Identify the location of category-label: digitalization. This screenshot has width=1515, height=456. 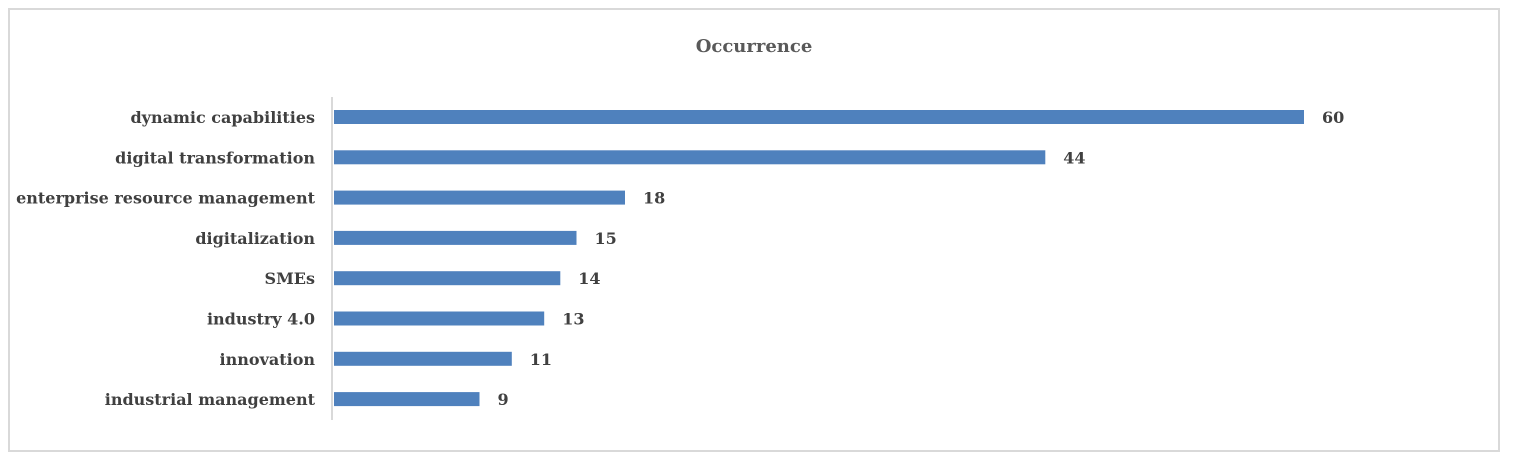
(255, 238).